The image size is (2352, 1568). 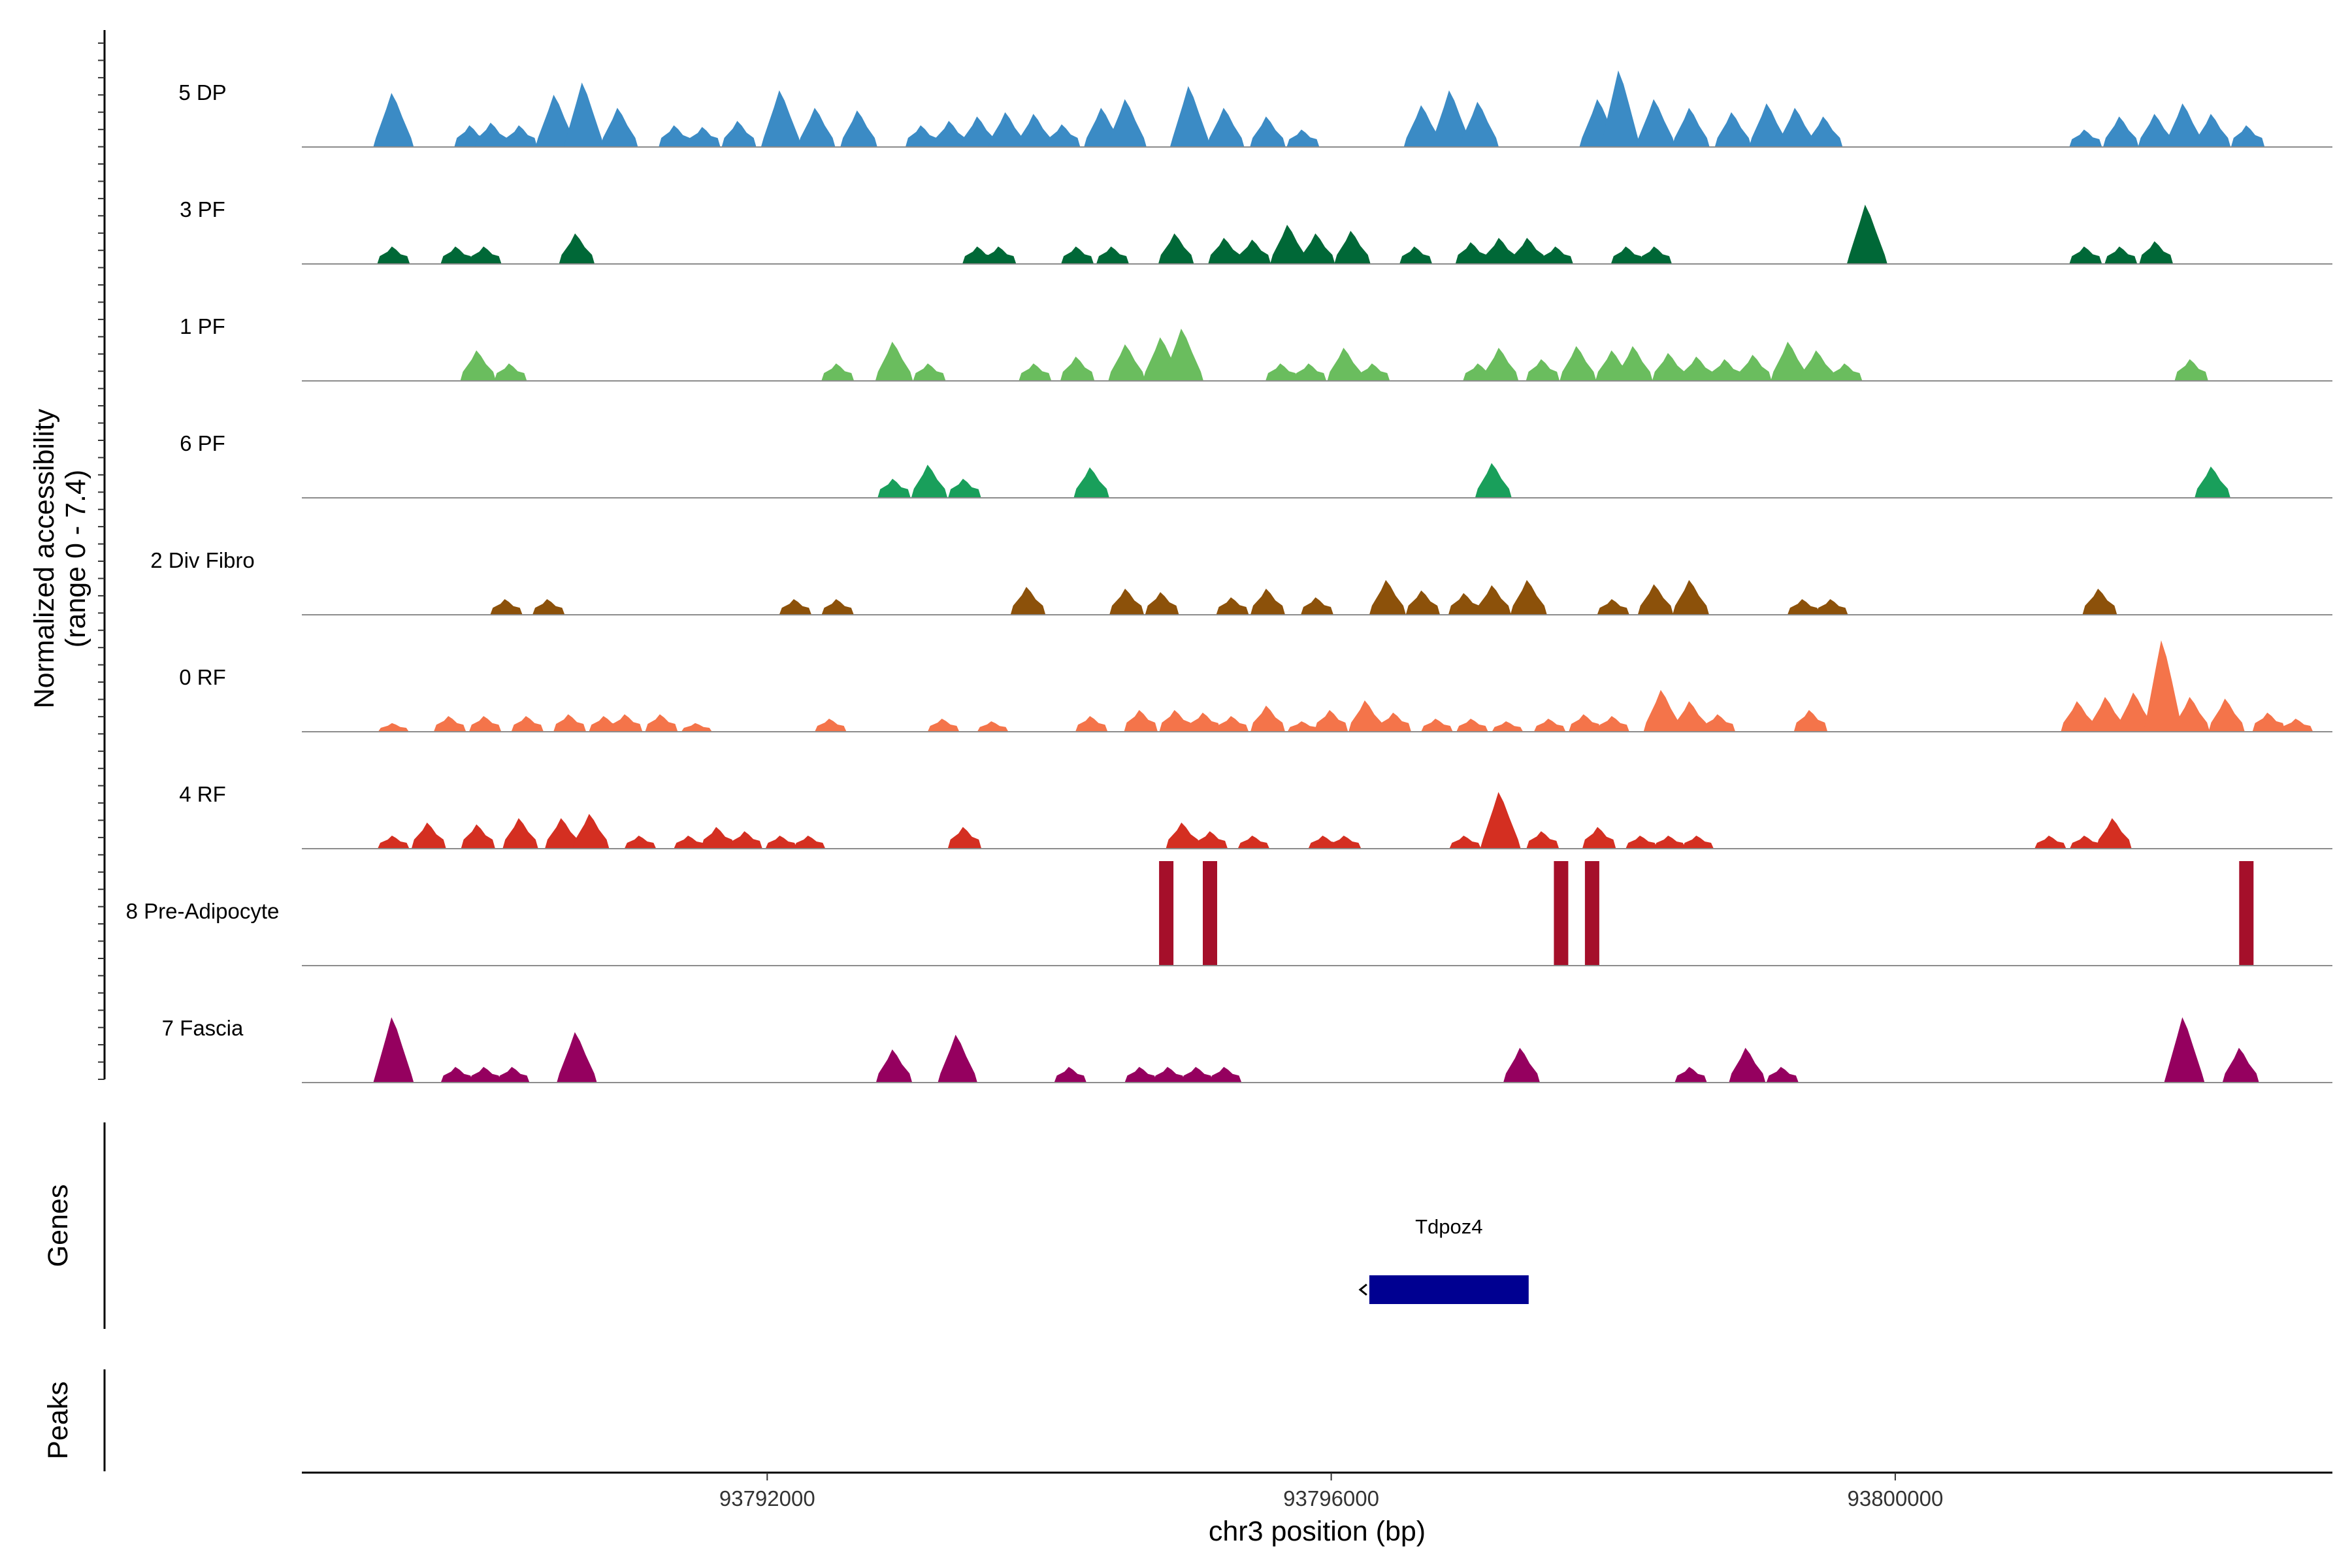 I want to click on x-tick-label: 93800000, so click(x=1895, y=1498).